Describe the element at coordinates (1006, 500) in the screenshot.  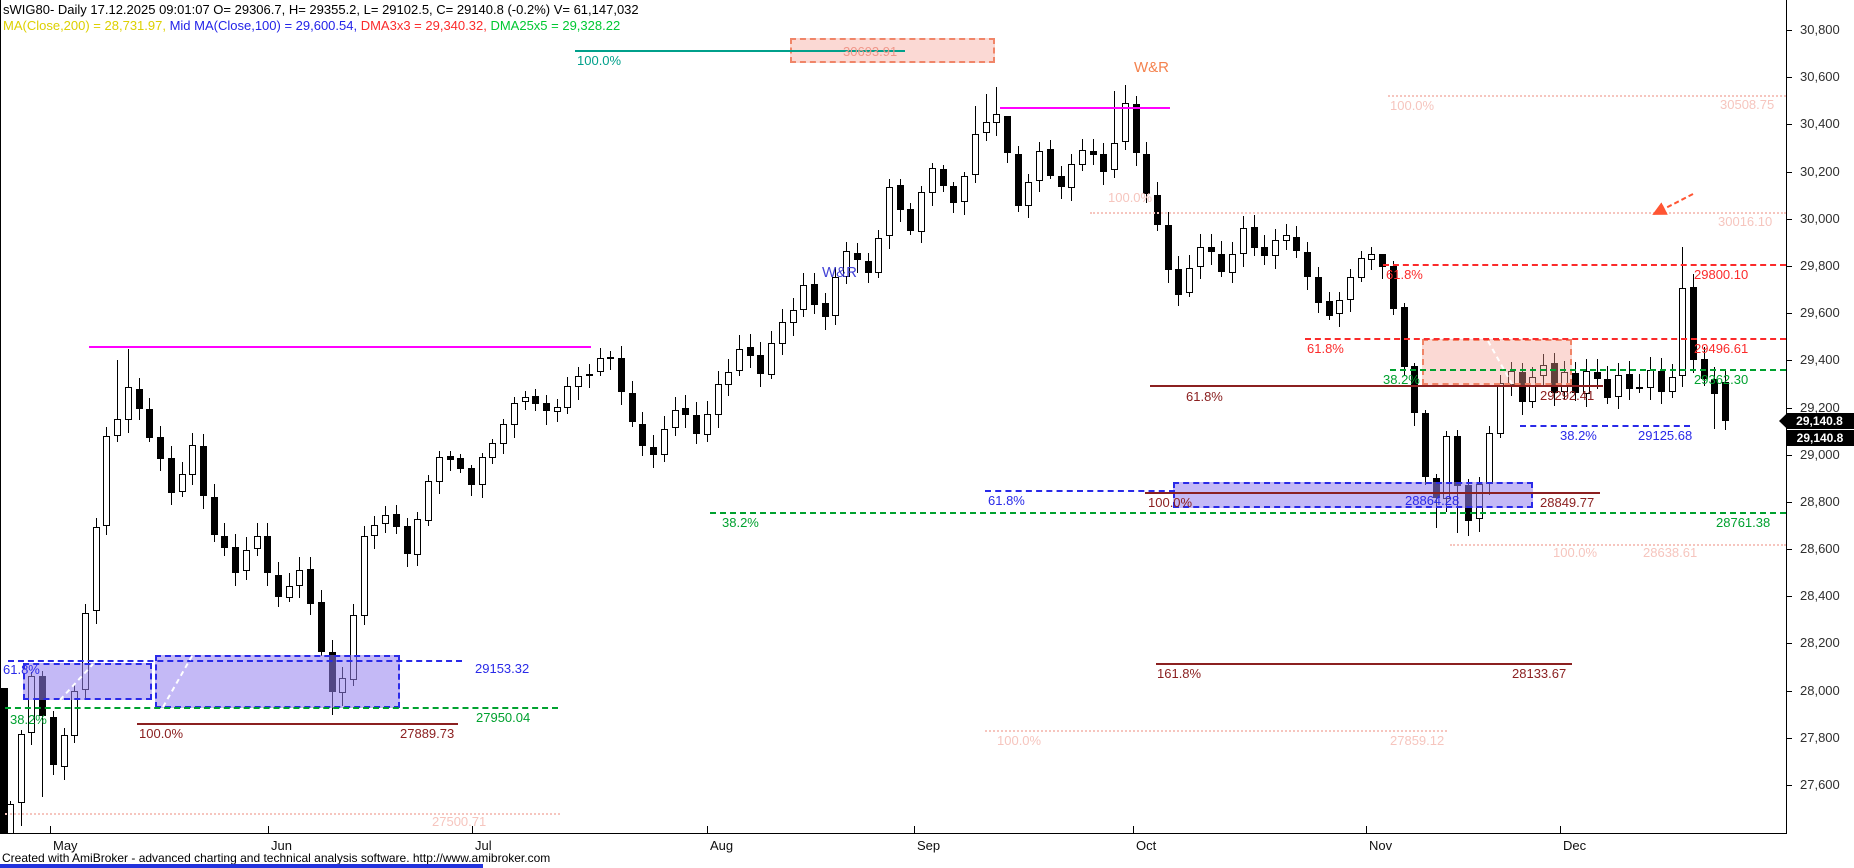
I see `annotation-label: 61.8%` at that location.